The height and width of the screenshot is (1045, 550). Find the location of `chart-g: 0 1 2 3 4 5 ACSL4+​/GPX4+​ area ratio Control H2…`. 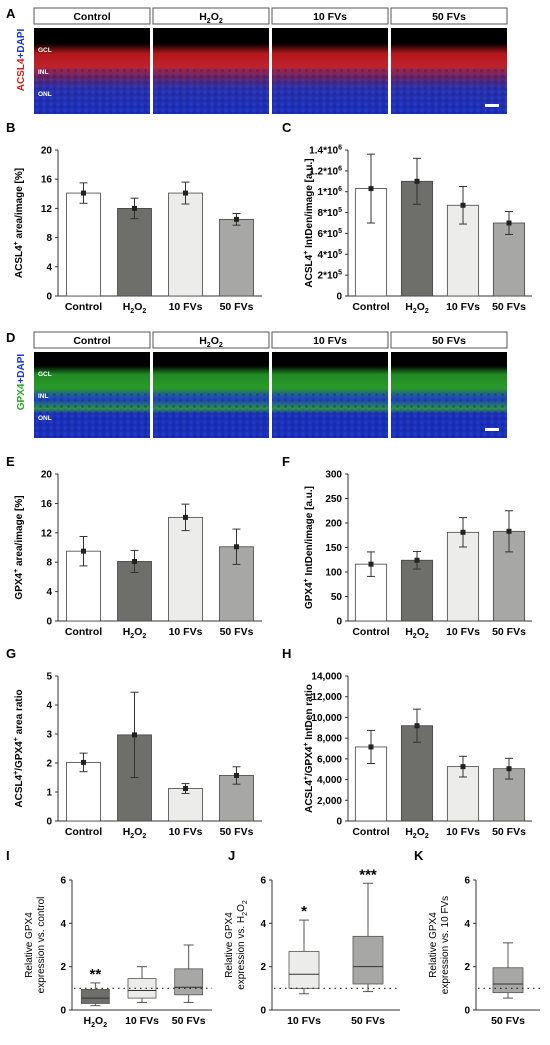

chart-g: 0 1 2 3 4 5 ACSL4+​/GPX4+​ area ratio Control H2… is located at coordinates (137, 756).